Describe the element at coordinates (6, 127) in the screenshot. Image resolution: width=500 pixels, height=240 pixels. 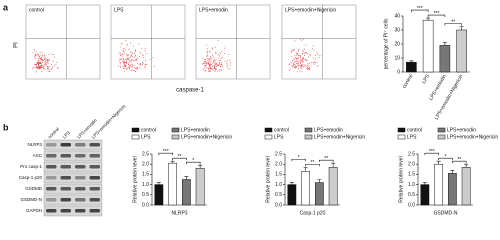
I see `panel-label: b` at that location.